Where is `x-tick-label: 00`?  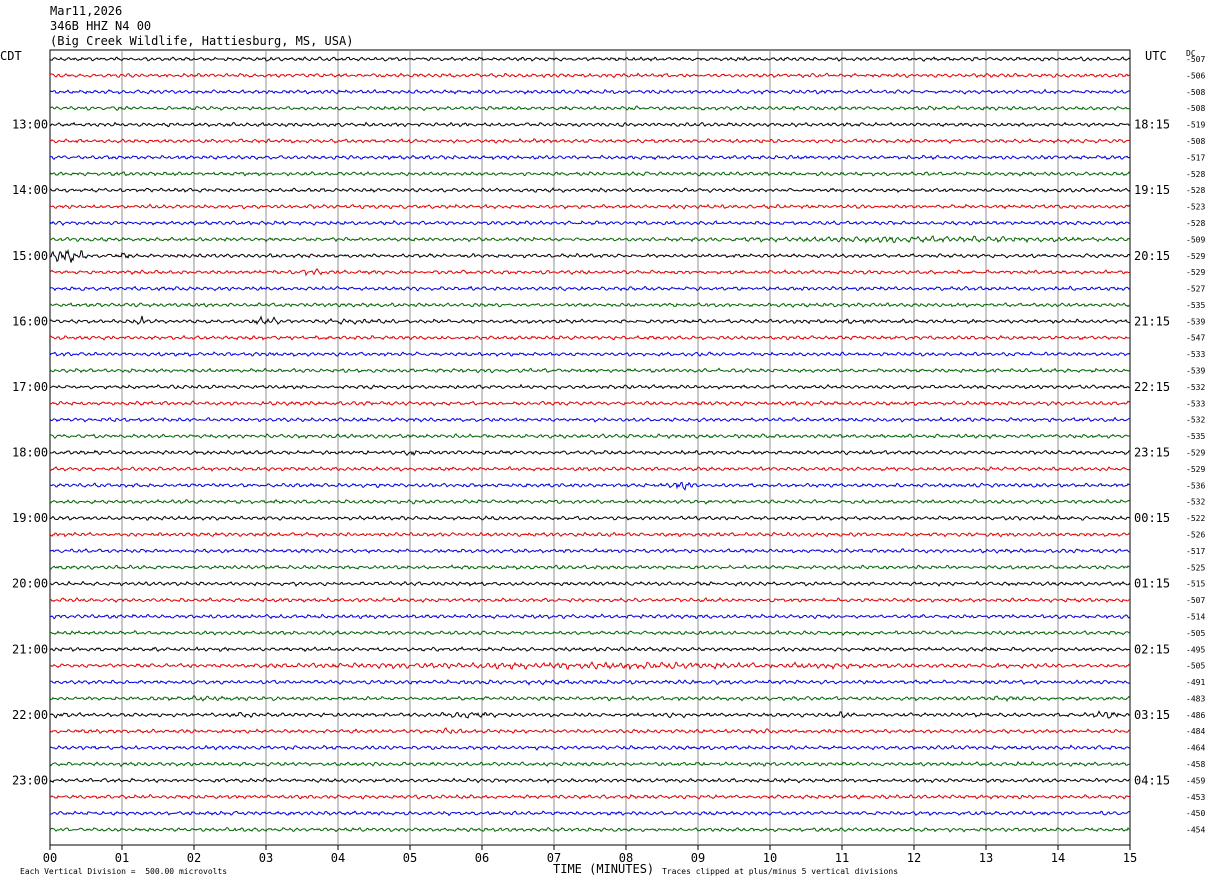
x-tick-label: 00 is located at coordinates (50, 858).